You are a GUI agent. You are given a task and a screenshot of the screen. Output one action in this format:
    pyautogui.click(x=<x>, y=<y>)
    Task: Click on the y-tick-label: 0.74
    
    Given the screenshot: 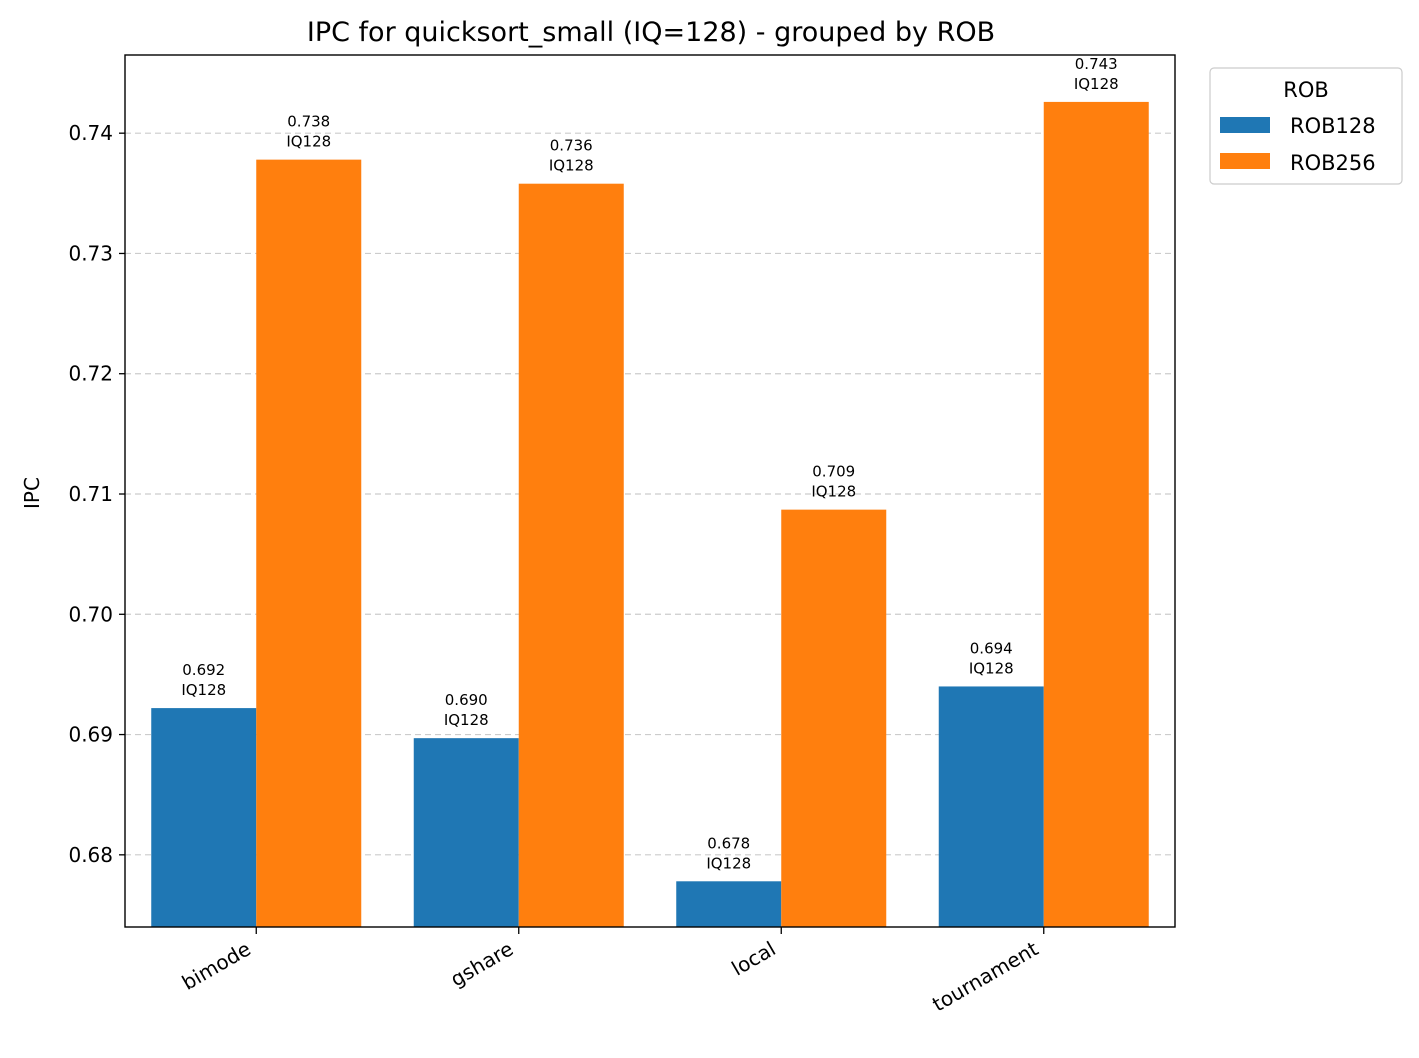 What is the action you would take?
    pyautogui.click(x=90, y=133)
    